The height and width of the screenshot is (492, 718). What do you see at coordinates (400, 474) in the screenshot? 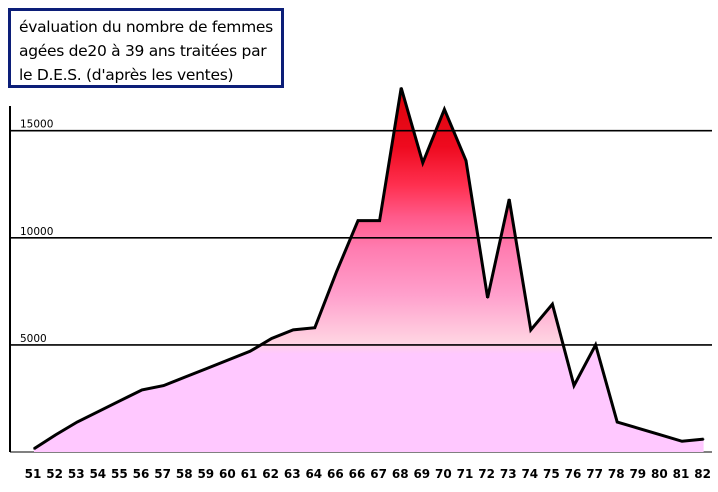
I see `x-tick-label-68: 68` at bounding box center [400, 474].